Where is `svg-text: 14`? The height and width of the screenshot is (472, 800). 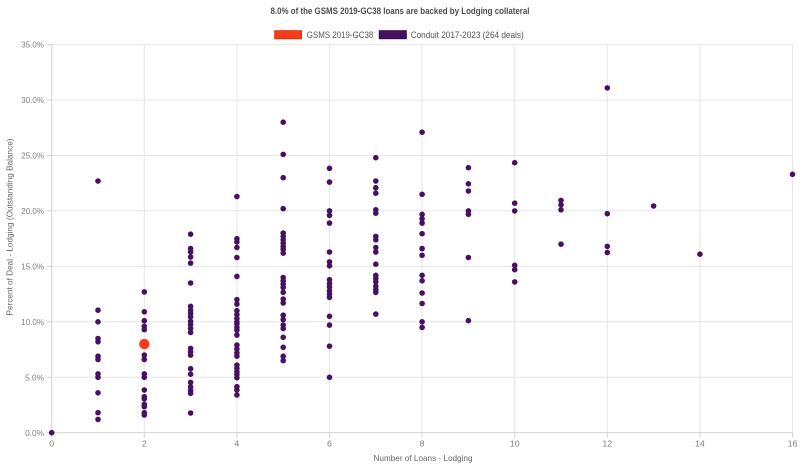
svg-text: 14 is located at coordinates (700, 444).